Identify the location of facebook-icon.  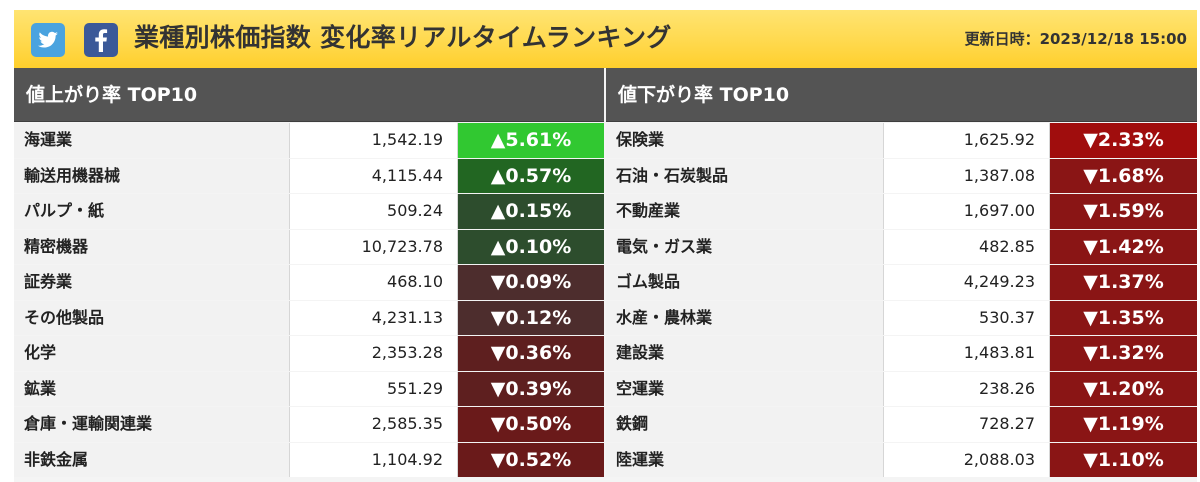
(101, 40).